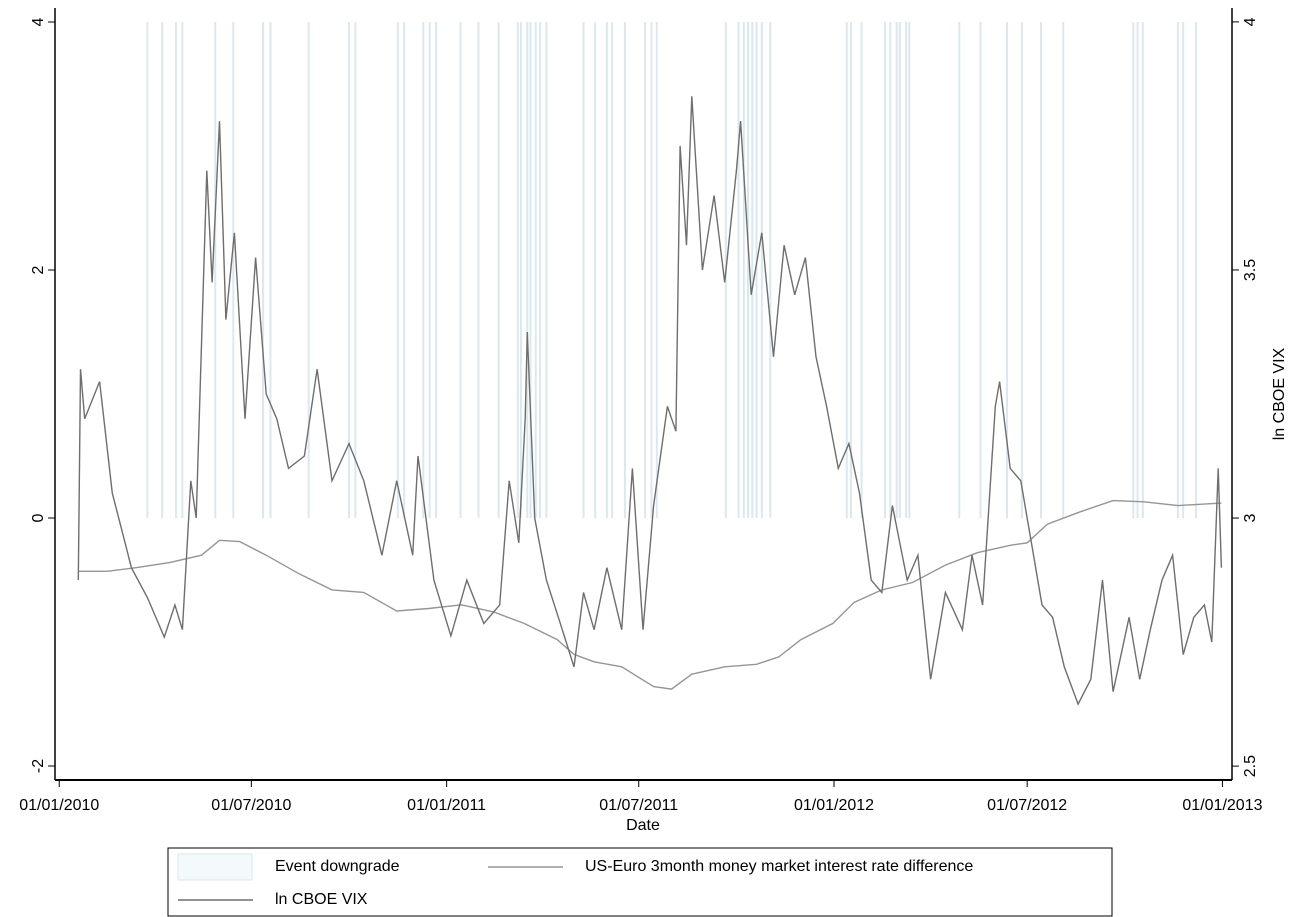 The image size is (1304, 917). Describe the element at coordinates (38, 21) in the screenshot. I see `y-tick-label: 4` at that location.